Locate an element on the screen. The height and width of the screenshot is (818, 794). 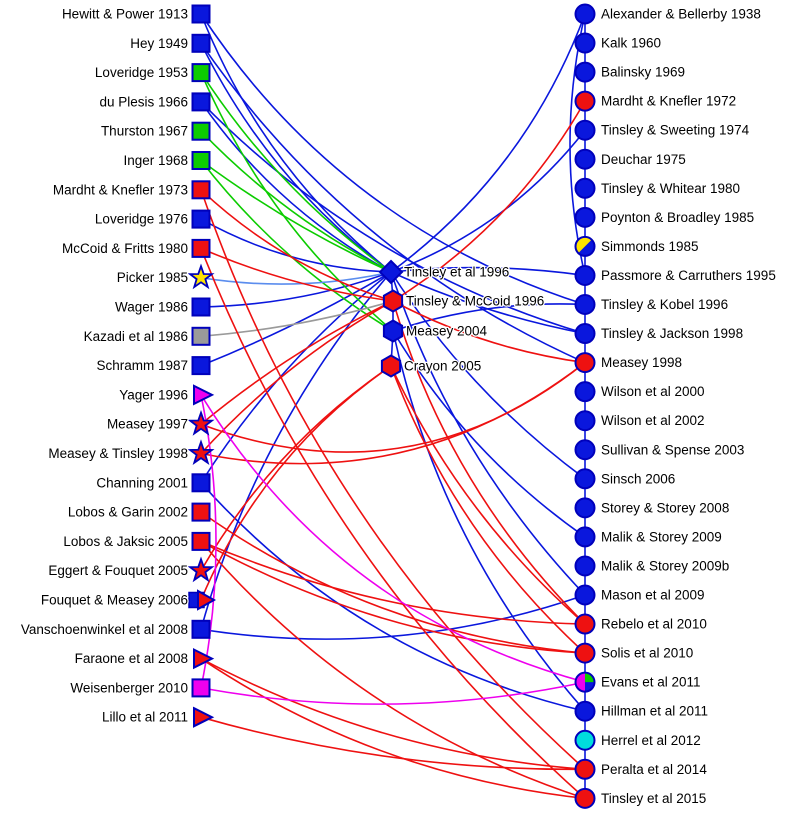
node-R22 is located at coordinates (585, 624).